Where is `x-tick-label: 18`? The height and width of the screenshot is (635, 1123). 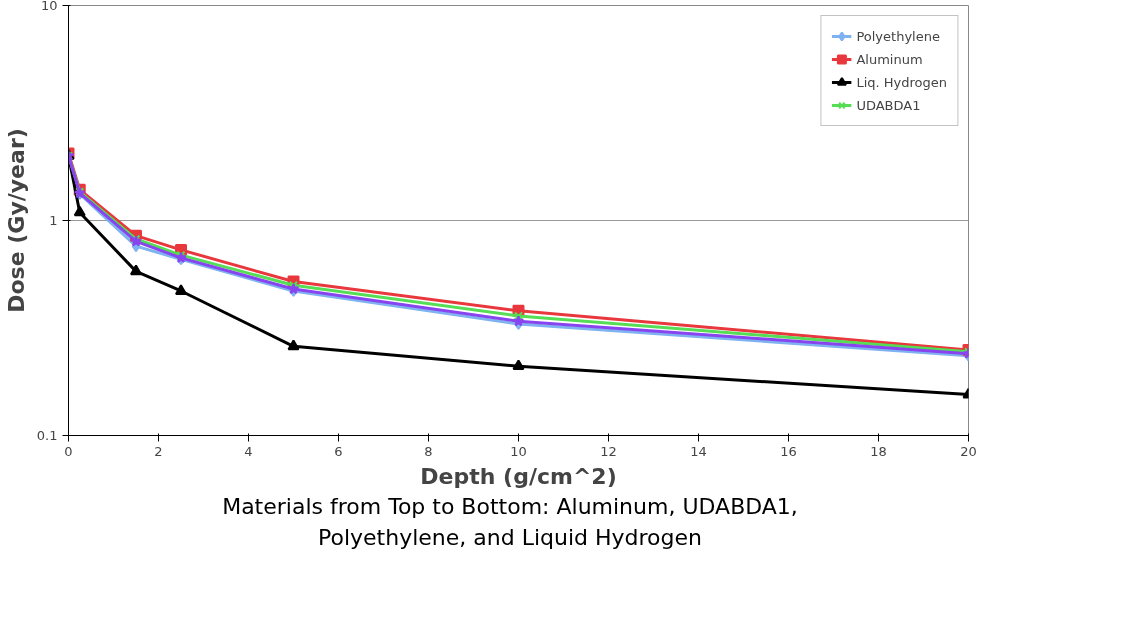
x-tick-label: 18 is located at coordinates (878, 451).